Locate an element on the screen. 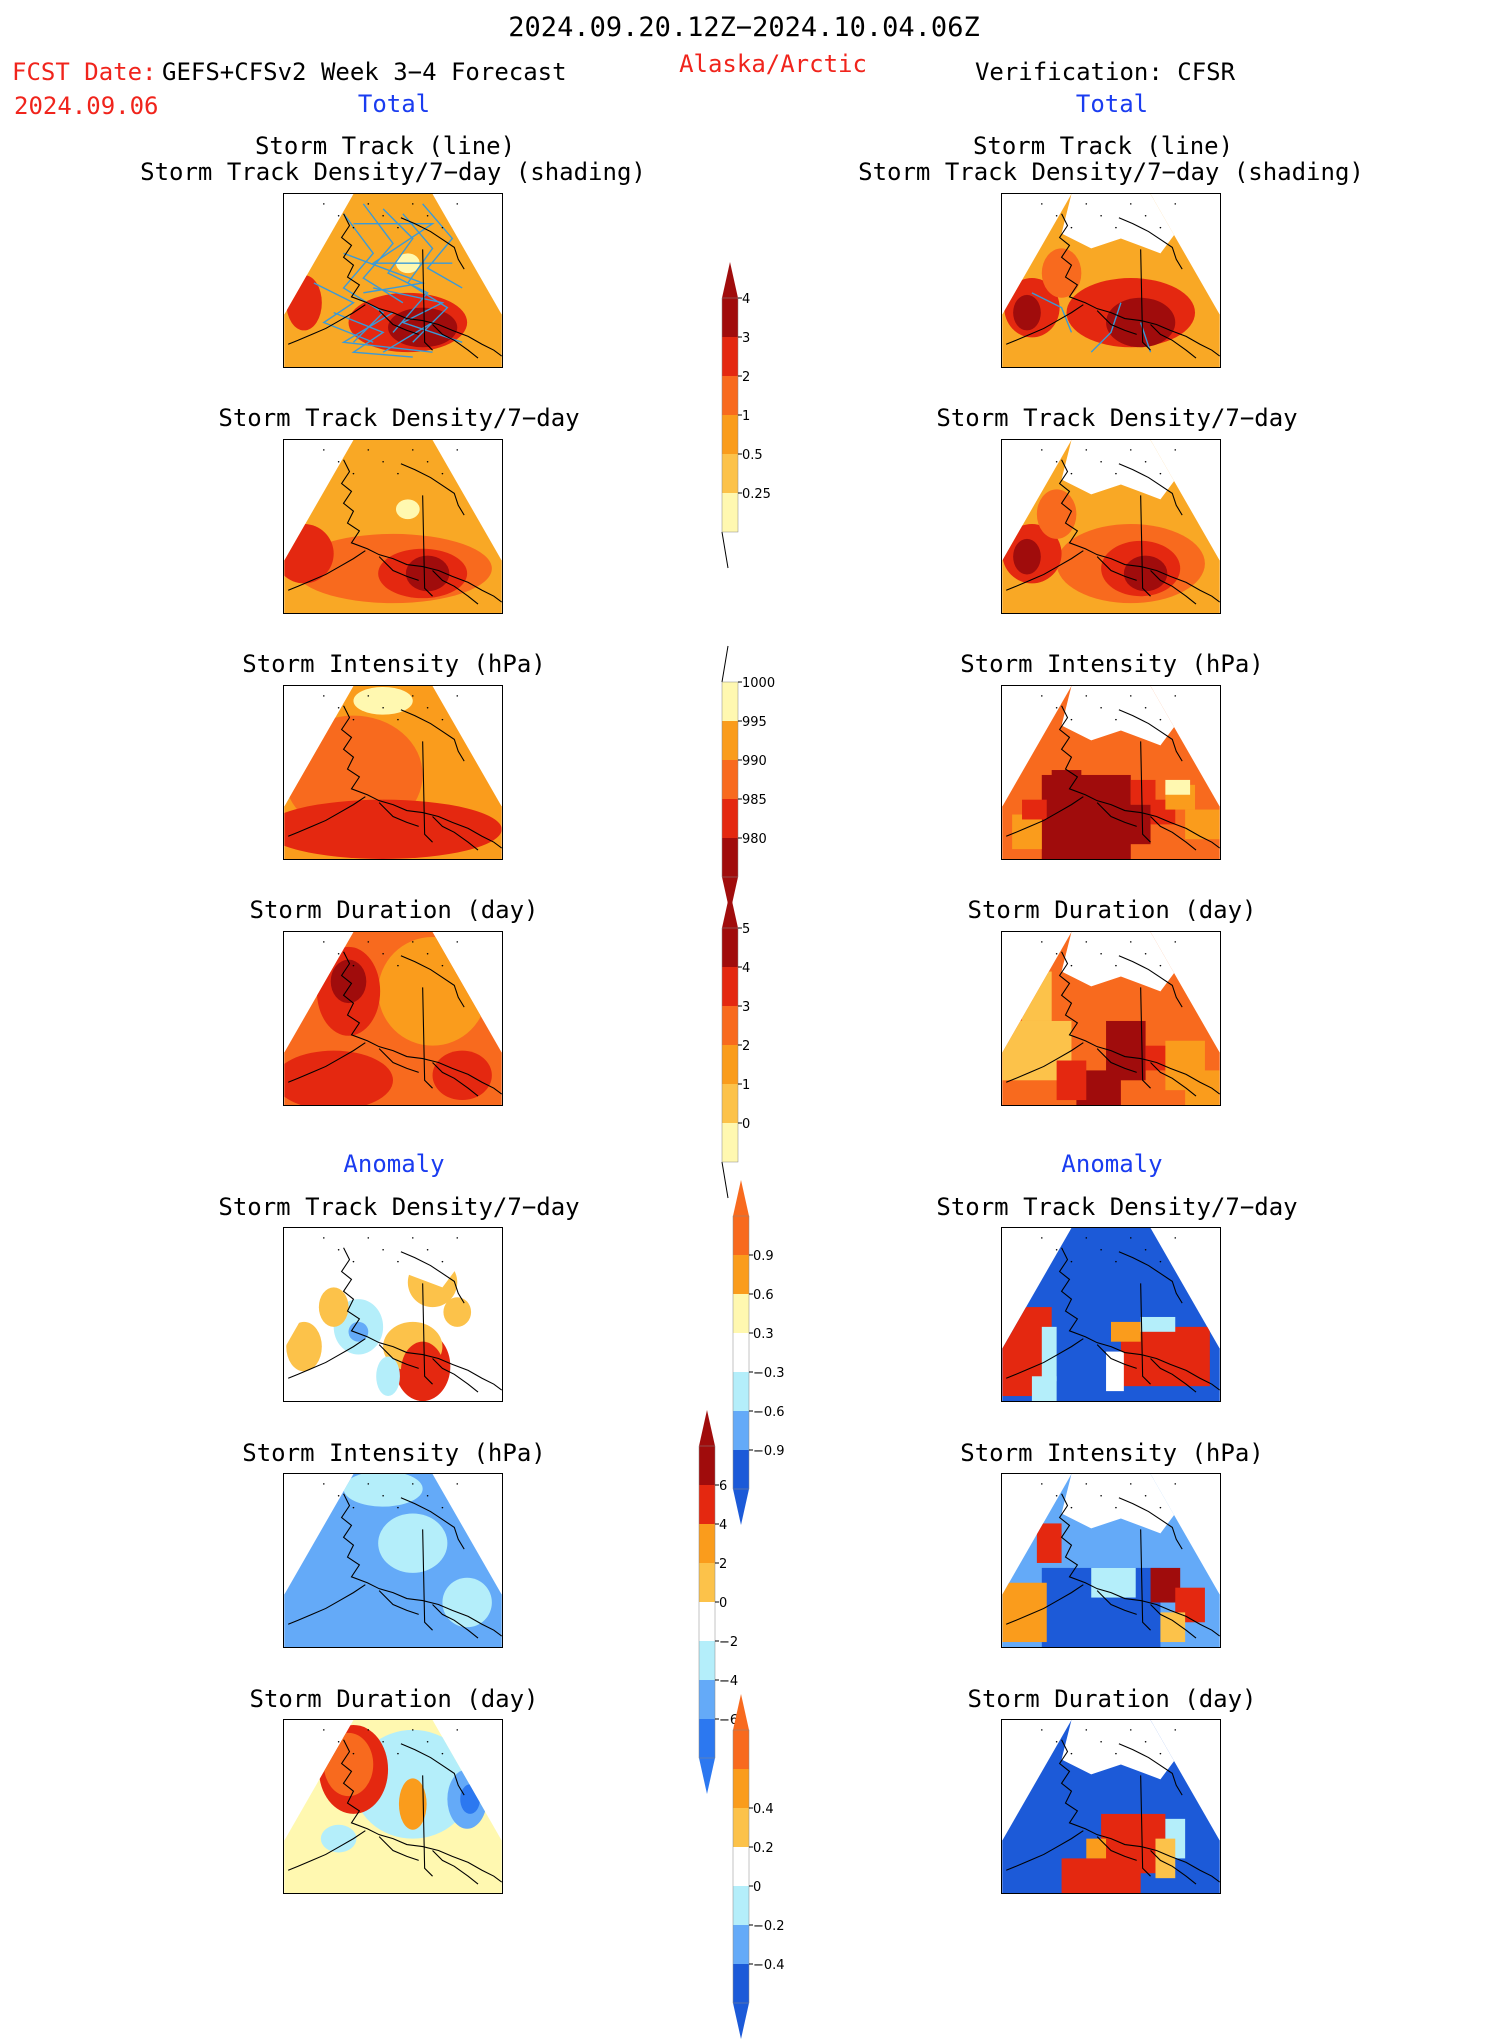 This screenshot has height=2043, width=1487. total-label-left: Total is located at coordinates (394, 104).